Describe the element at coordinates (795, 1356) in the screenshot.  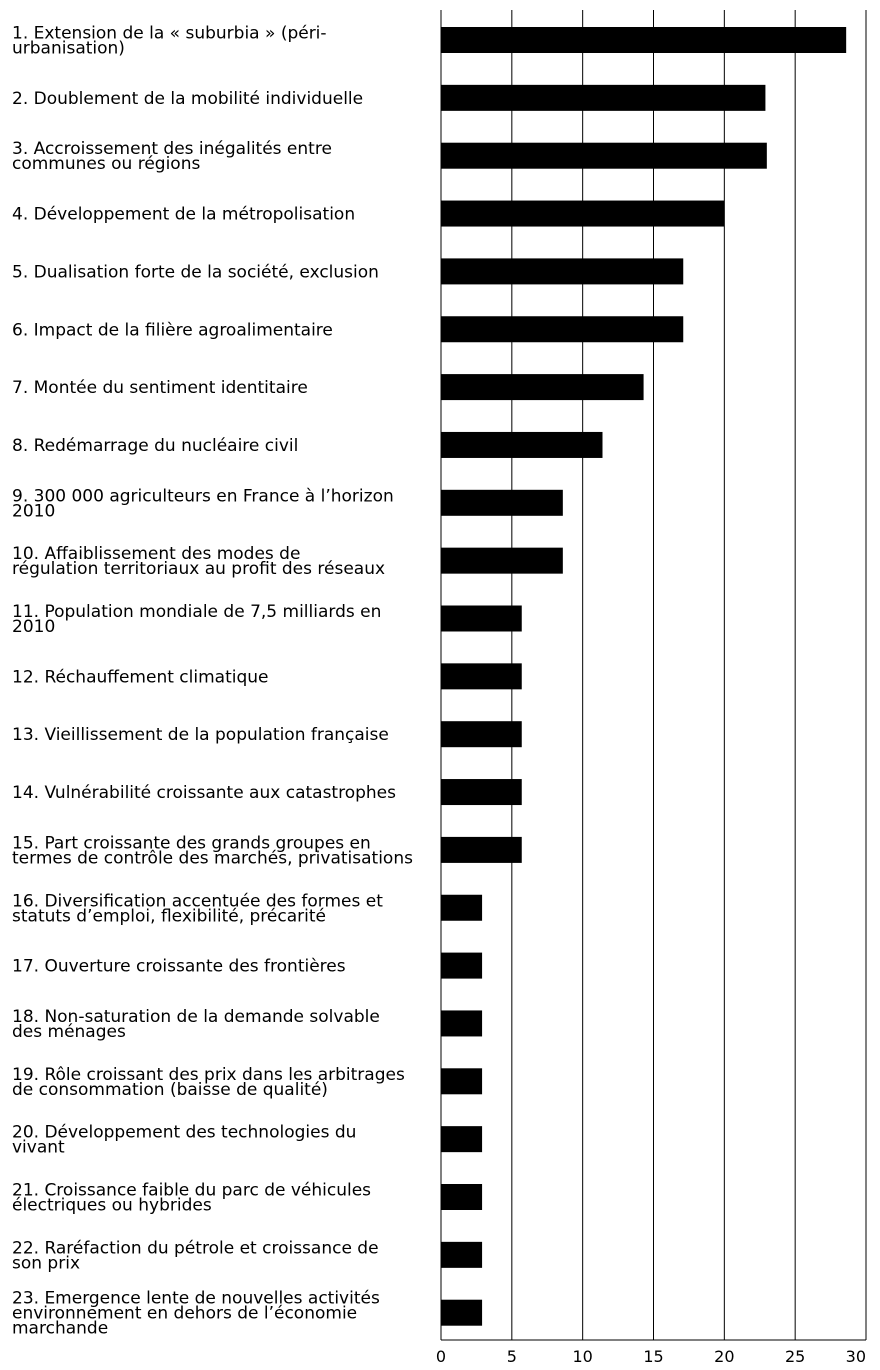
I see `tick-label-25: 25` at that location.